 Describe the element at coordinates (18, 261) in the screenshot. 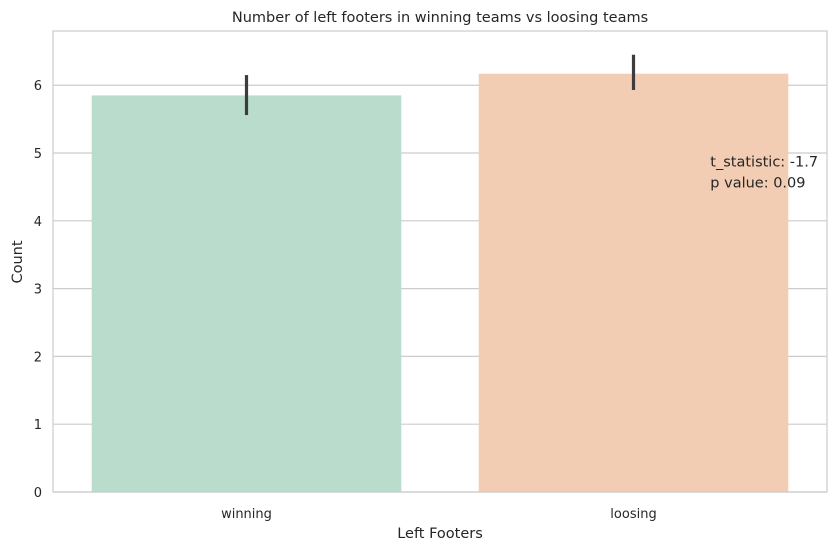

I see `y-axis-label: Count` at that location.